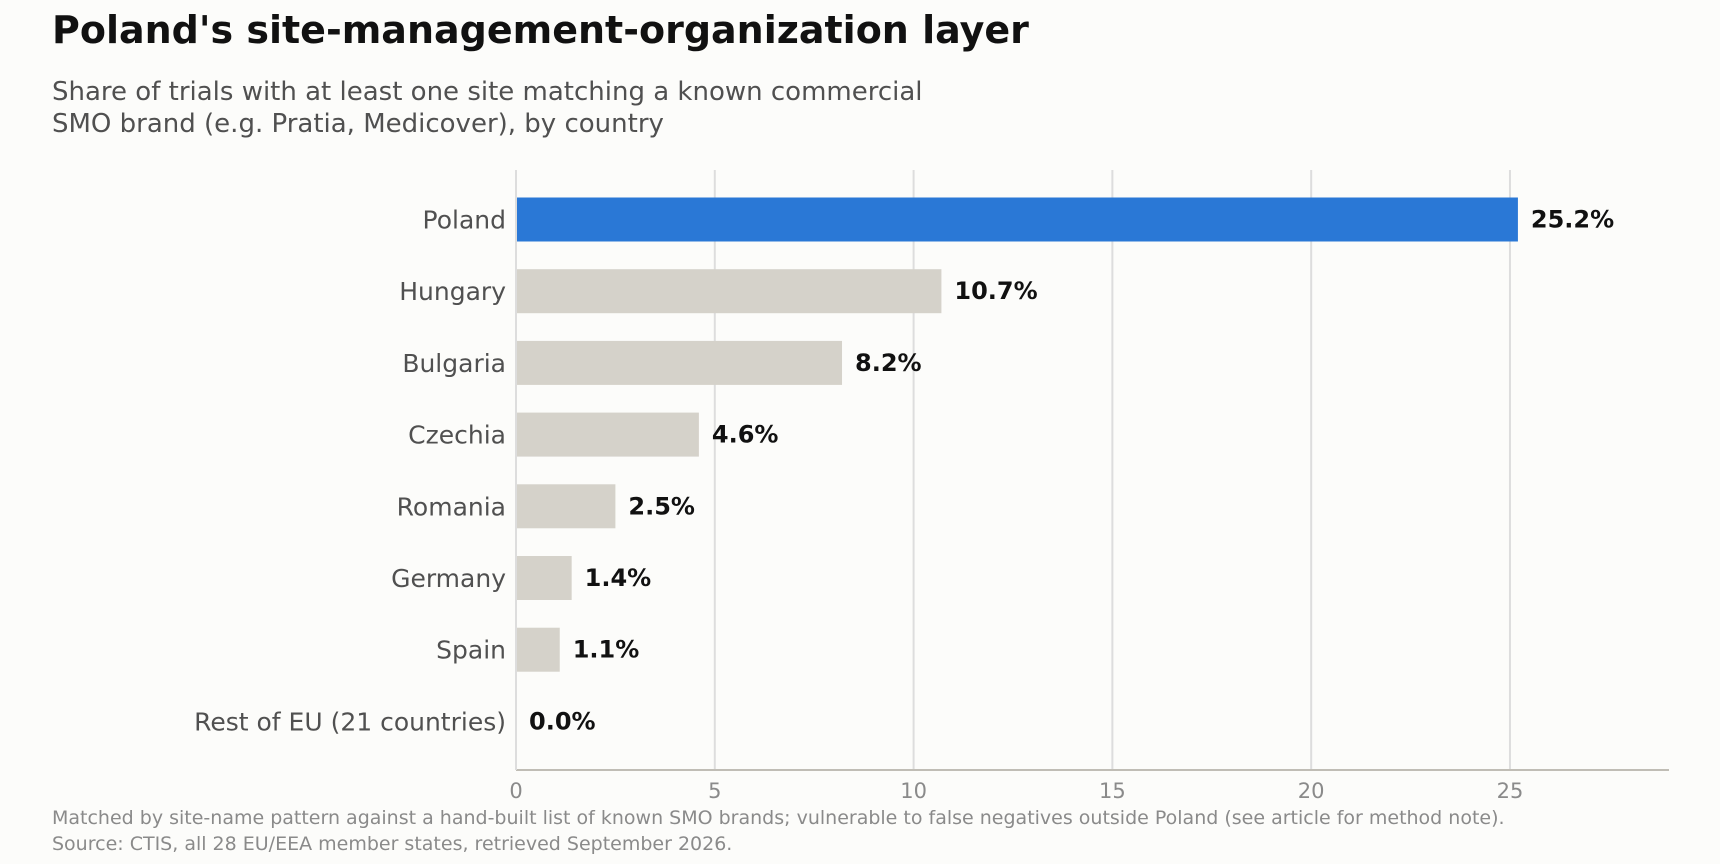 The height and width of the screenshot is (864, 1720). What do you see at coordinates (457, 435) in the screenshot?
I see `category-label-3: Czechia` at bounding box center [457, 435].